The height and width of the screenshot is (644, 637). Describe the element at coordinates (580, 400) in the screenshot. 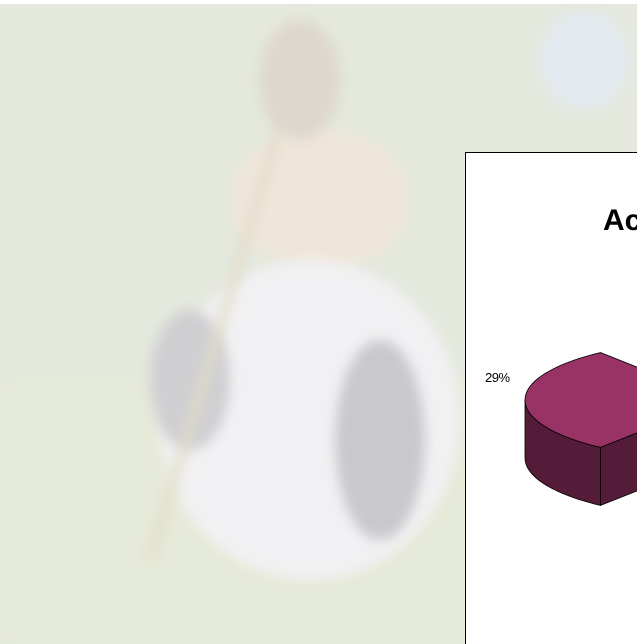

I see `pie-slice` at that location.